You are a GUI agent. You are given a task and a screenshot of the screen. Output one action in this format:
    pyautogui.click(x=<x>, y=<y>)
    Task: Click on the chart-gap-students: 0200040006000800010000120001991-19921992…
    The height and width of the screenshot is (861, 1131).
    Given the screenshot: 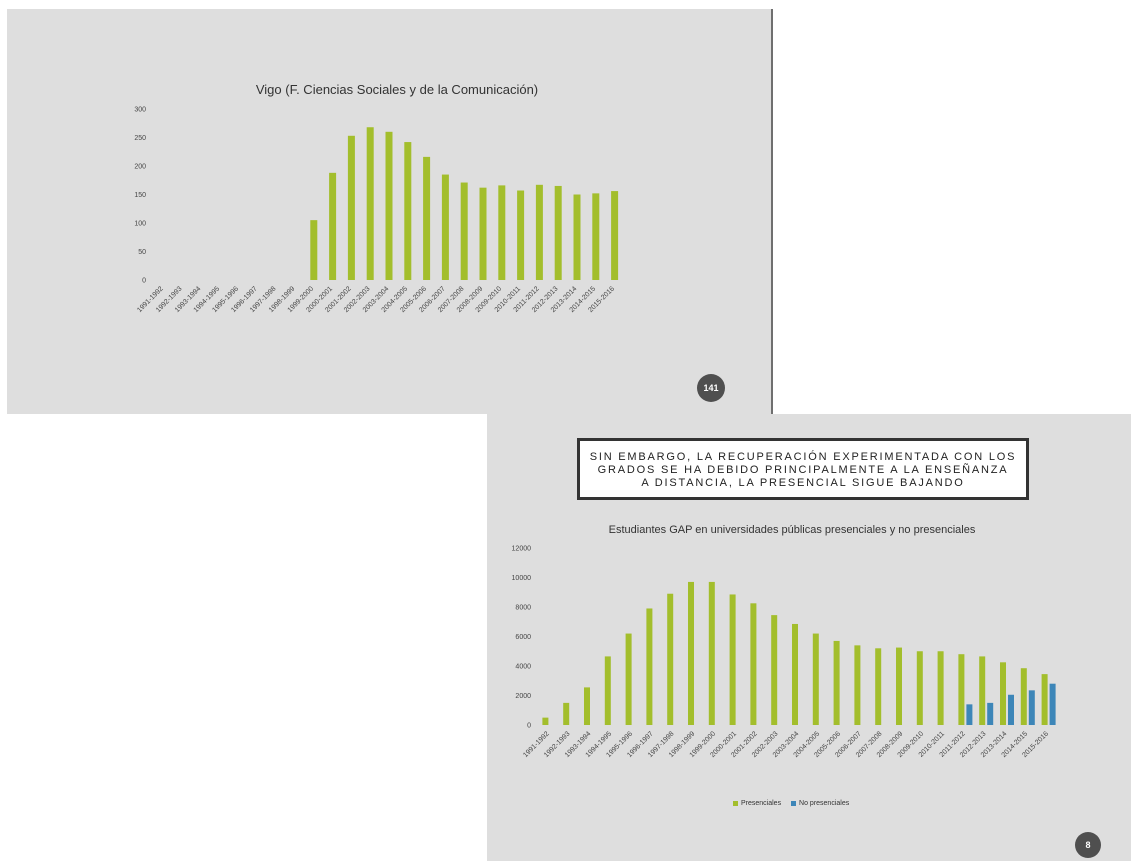 What is the action you would take?
    pyautogui.click(x=784, y=652)
    